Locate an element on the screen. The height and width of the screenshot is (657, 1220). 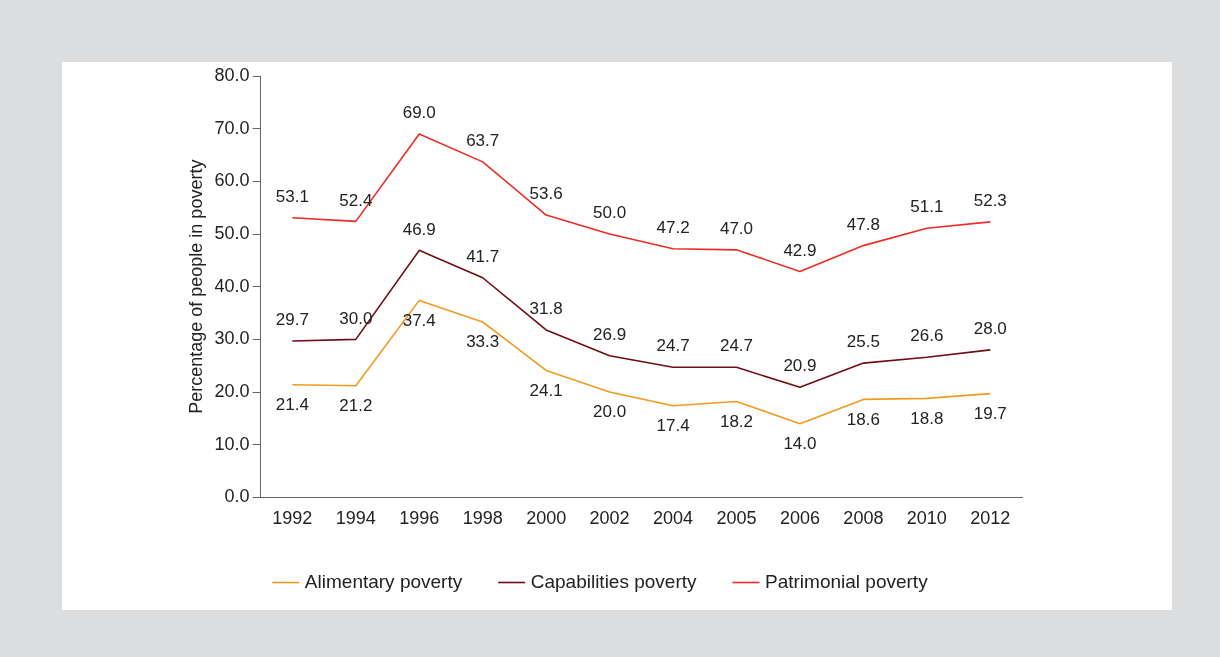
x-tick-label: 1998 is located at coordinates (482, 518).